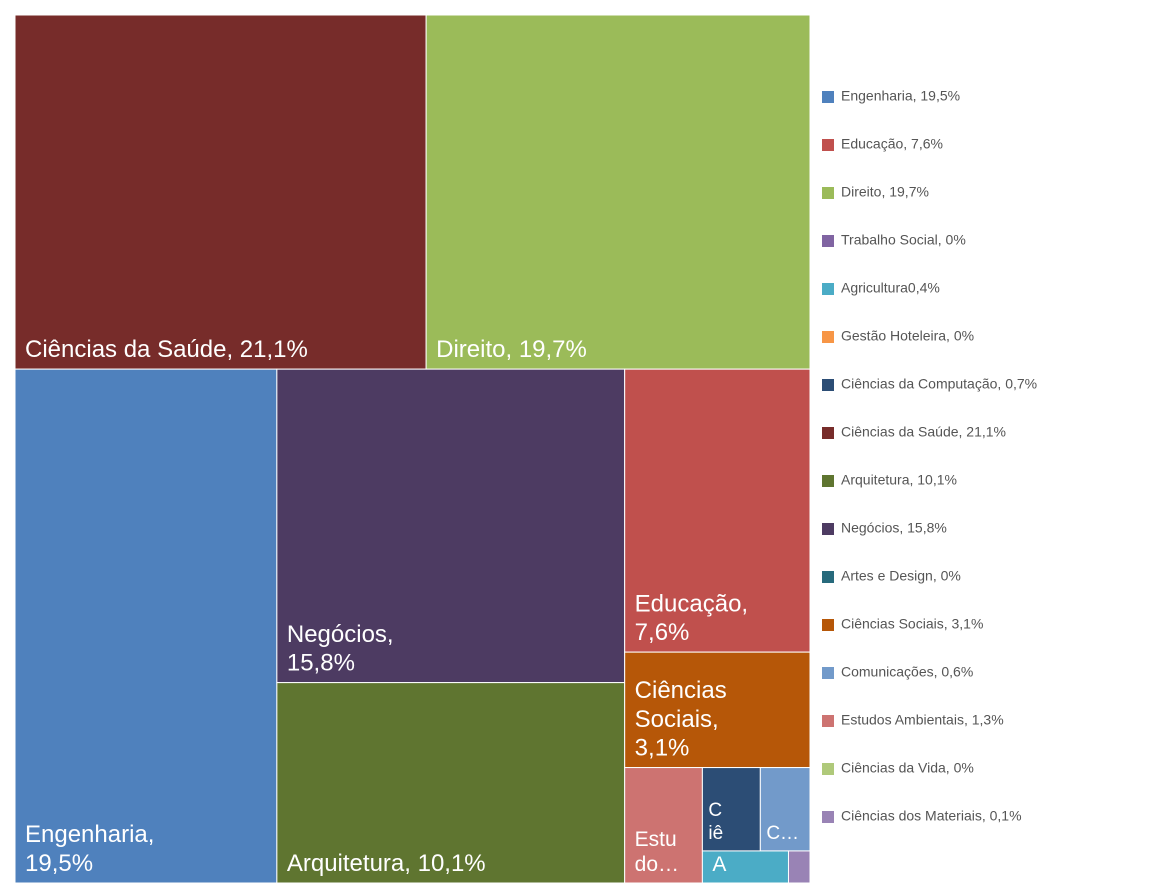  What do you see at coordinates (923, 432) in the screenshot?
I see `legend-label: Ciências da Saúde, 21,1%` at bounding box center [923, 432].